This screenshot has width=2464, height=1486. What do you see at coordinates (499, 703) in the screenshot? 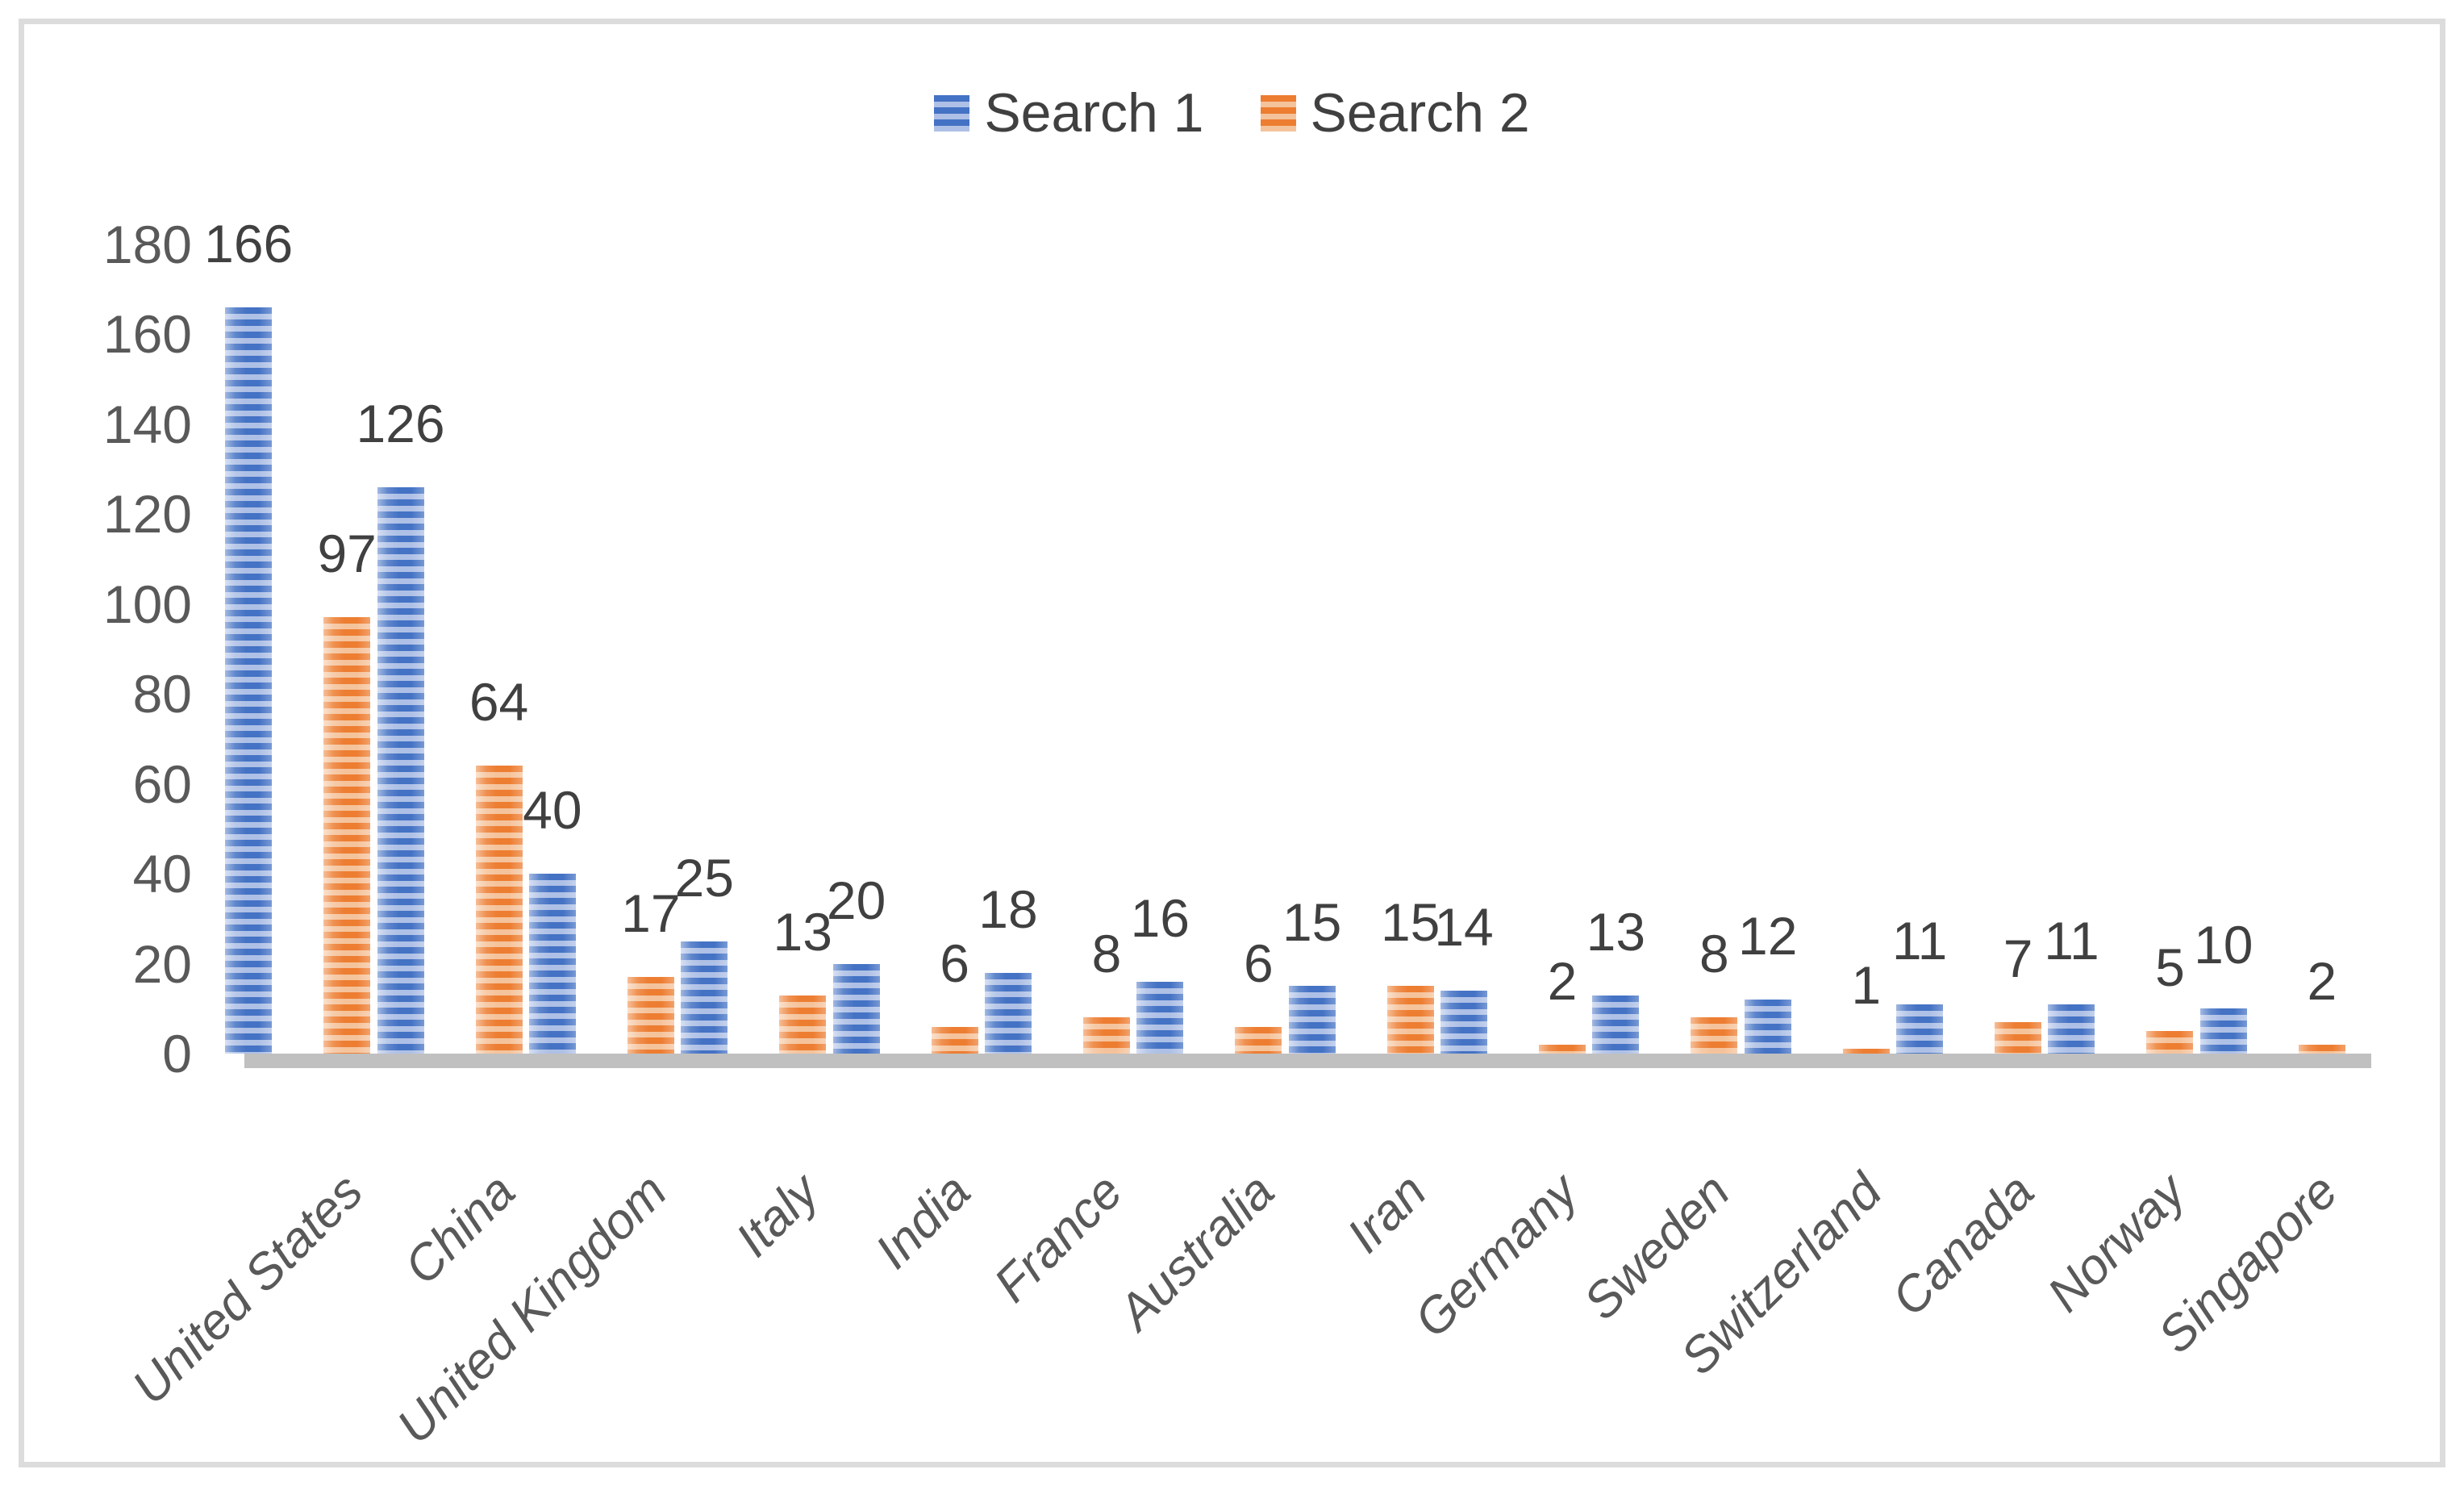
I see `value-label-search-2-china: 64` at bounding box center [499, 703].